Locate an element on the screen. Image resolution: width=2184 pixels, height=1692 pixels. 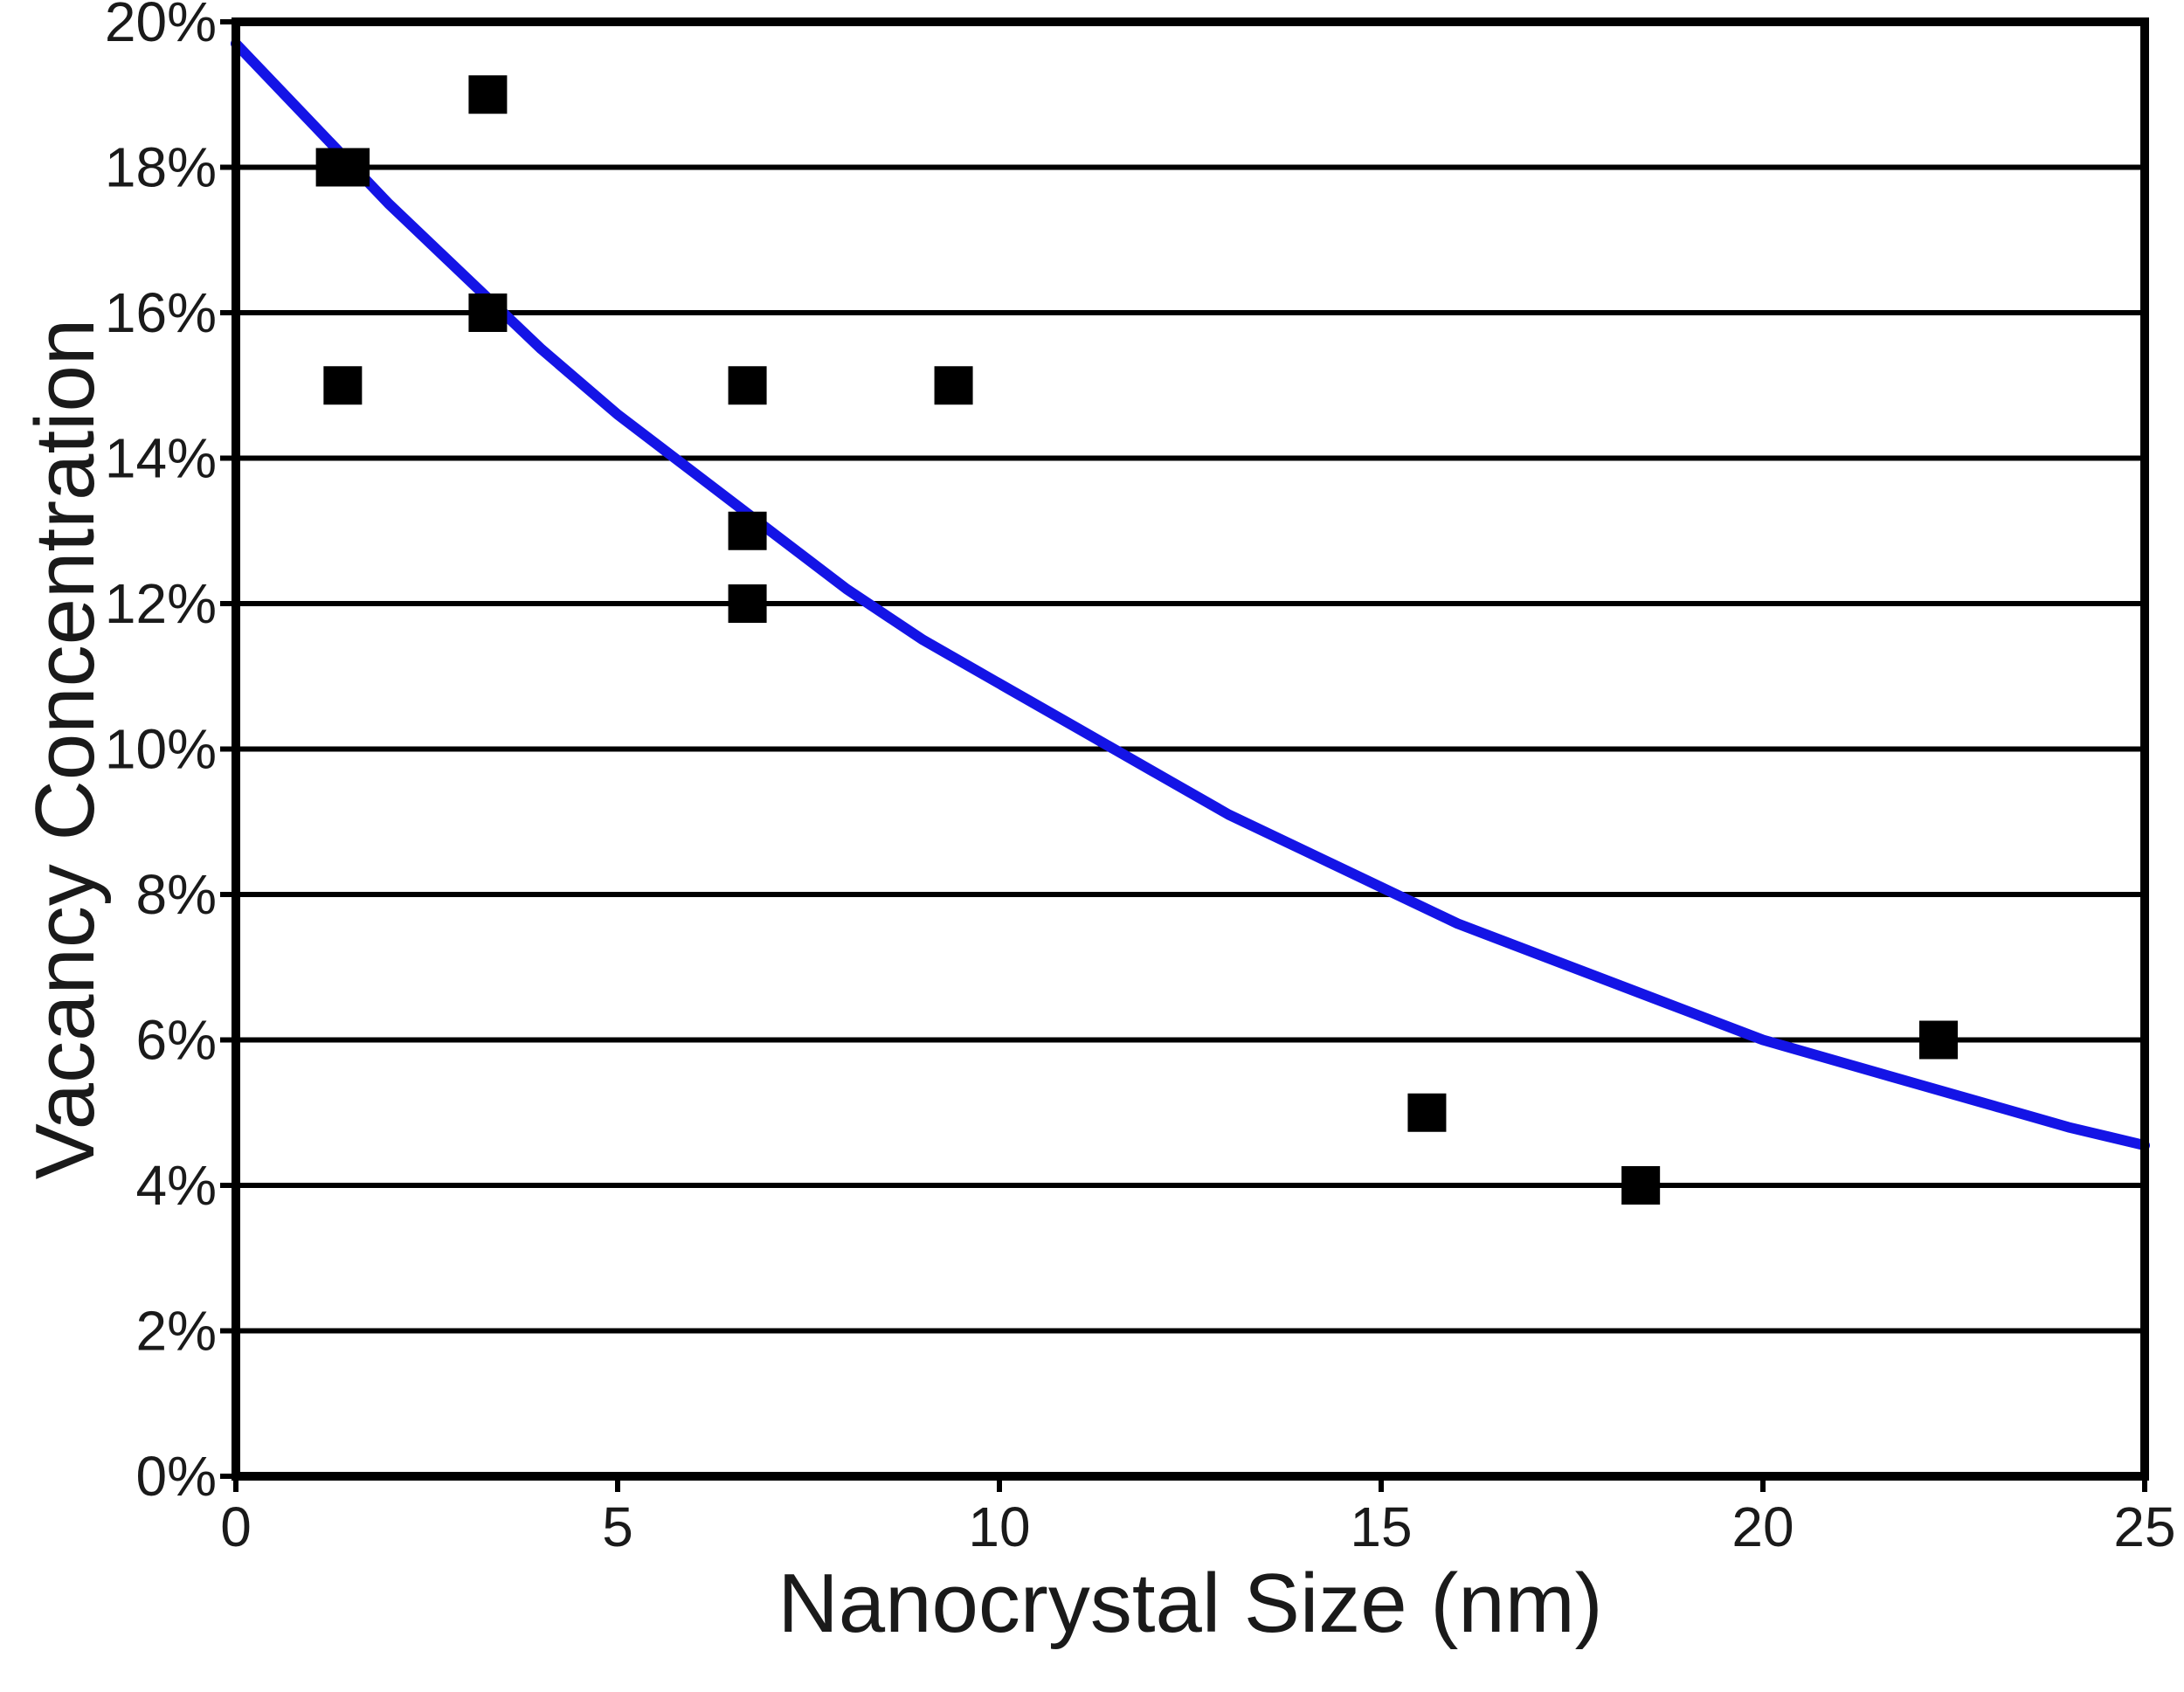
y-axis-title: Vacancy Concentration is located at coordinates (65, 749).